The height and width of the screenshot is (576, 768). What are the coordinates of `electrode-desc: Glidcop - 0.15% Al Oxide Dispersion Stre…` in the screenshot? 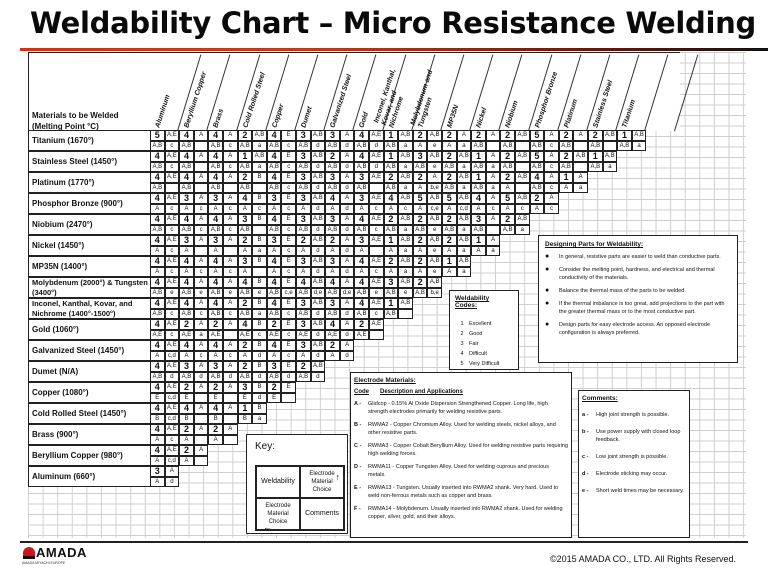 It's located at (458, 408).